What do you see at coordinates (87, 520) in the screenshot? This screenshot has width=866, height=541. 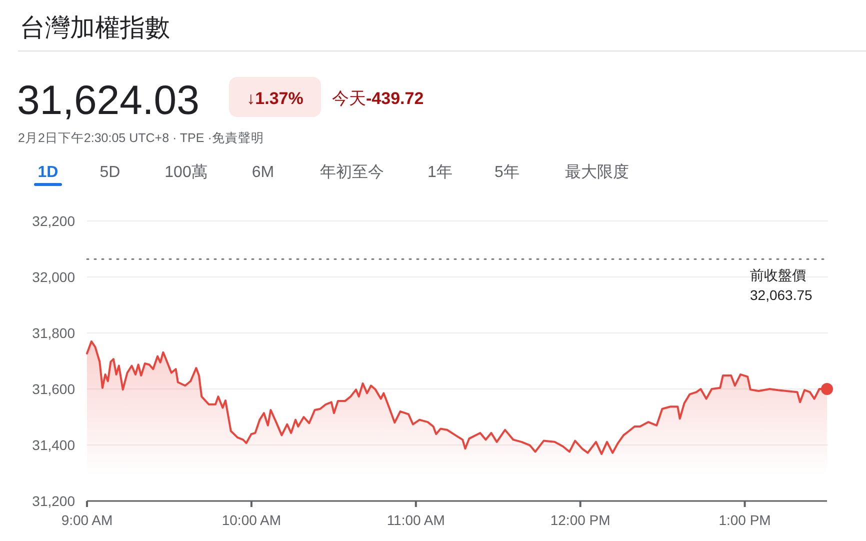 I see `x-tick-label: 9:00 AM` at bounding box center [87, 520].